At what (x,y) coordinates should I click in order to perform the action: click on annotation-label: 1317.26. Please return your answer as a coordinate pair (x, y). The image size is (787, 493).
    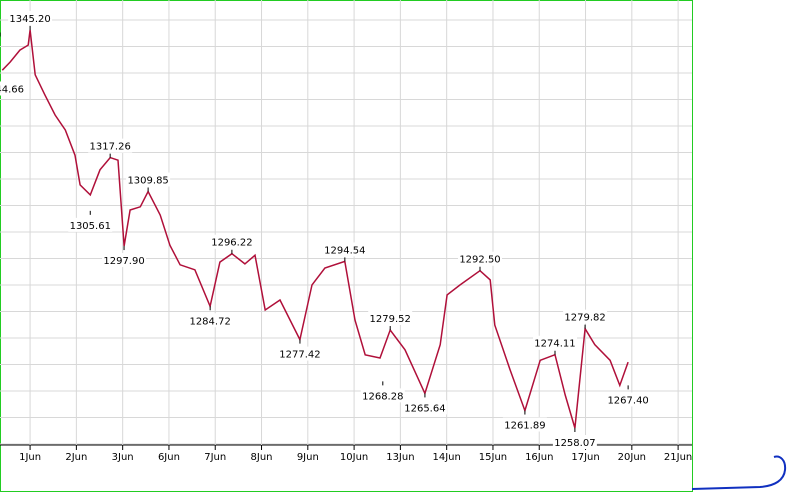
    Looking at the image, I should click on (109, 147).